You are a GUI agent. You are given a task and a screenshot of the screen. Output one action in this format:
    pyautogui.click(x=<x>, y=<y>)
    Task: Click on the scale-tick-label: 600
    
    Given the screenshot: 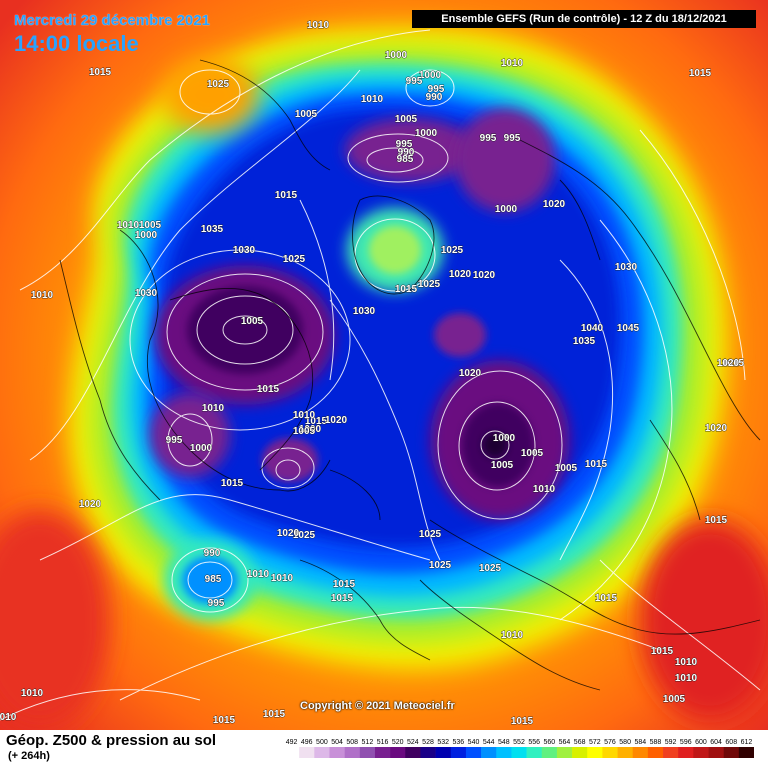 What is the action you would take?
    pyautogui.click(x=701, y=742)
    